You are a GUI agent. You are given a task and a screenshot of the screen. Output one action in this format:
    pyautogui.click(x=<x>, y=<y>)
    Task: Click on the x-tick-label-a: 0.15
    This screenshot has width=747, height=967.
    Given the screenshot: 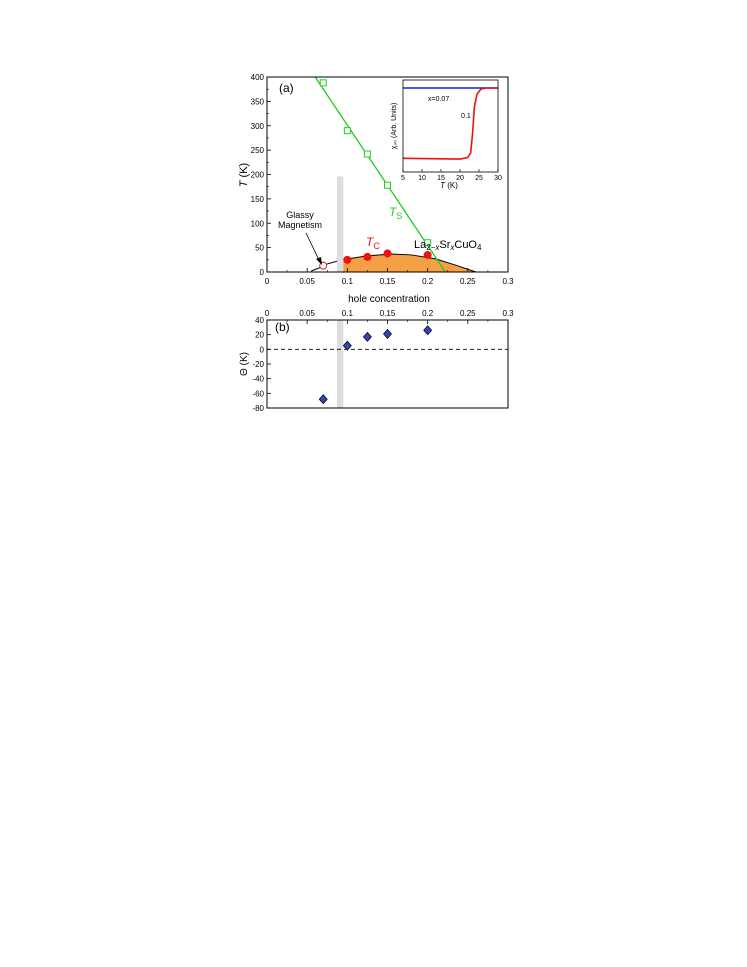 What is the action you would take?
    pyautogui.click(x=388, y=281)
    